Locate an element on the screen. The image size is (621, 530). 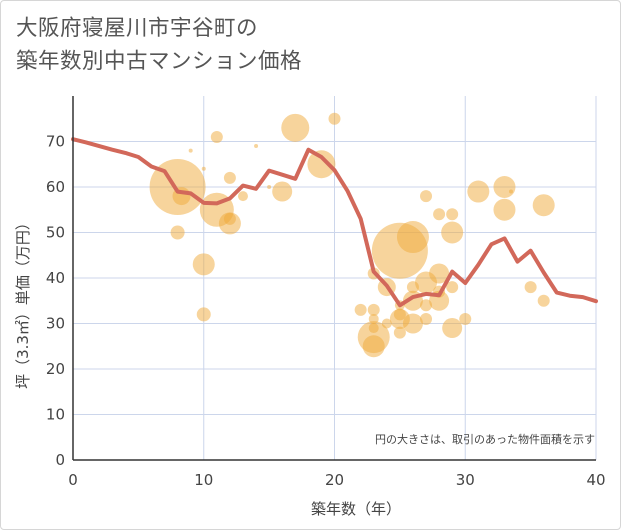
y-tick-label: 0 is located at coordinates (60, 460).